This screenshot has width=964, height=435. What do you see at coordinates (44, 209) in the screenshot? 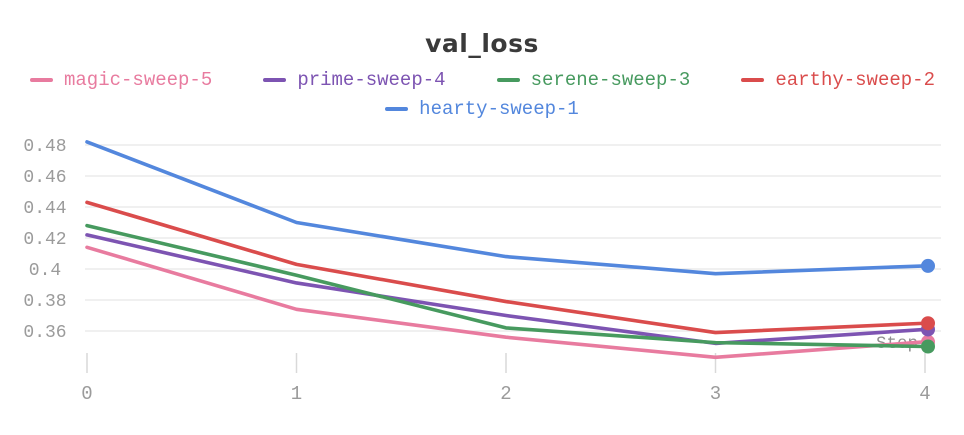
I see `y-tick-label-0.44: 0.44` at bounding box center [44, 209].